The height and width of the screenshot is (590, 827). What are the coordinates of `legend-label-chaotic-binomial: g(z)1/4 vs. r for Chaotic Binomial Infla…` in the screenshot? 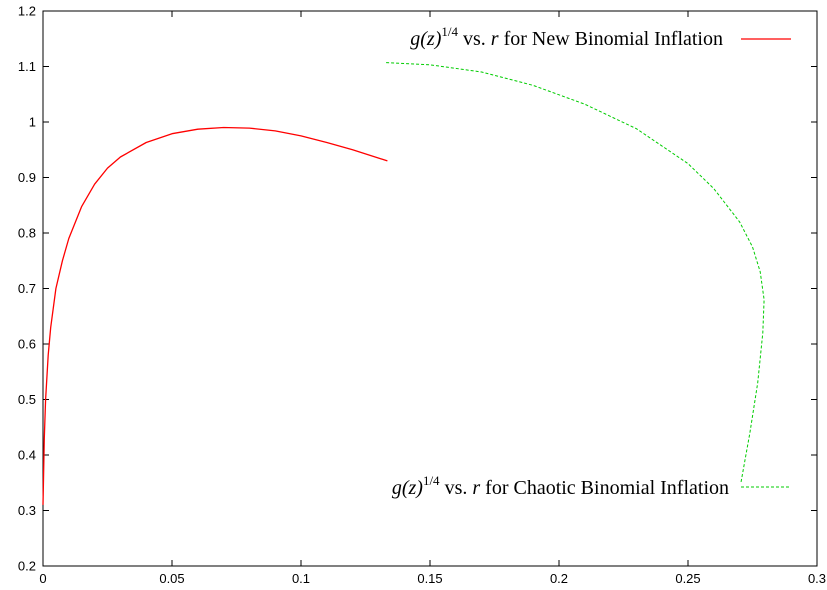 It's located at (560, 486).